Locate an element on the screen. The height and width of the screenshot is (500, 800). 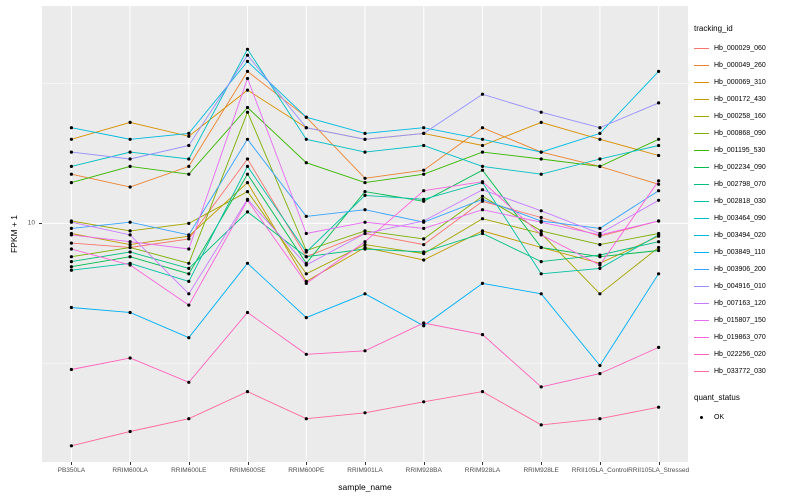
legend-item: Hb_022256_020 is located at coordinates (746, 354).